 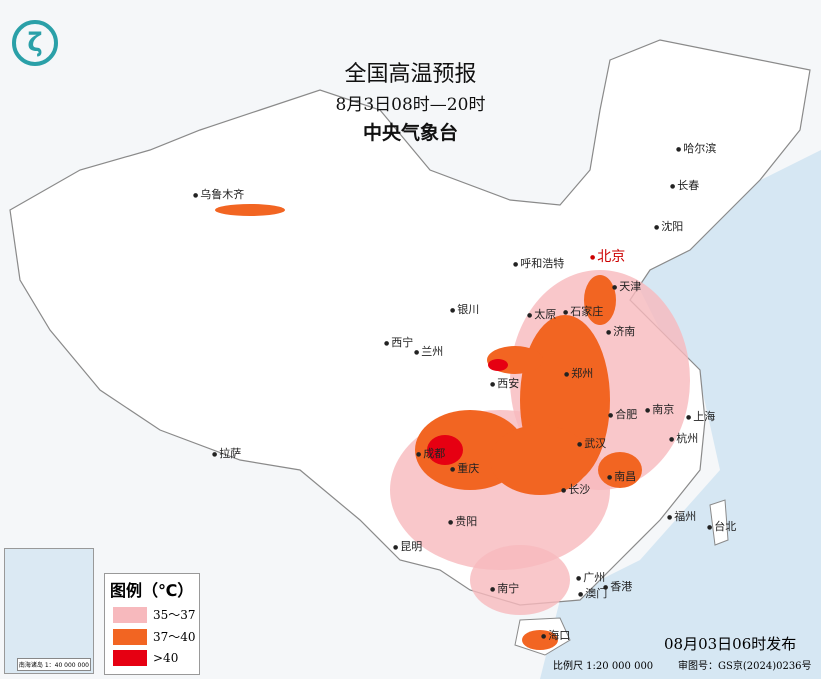 I want to click on south-china-sea-inset: 南海诸岛 1：40 000 000, so click(x=49, y=611).